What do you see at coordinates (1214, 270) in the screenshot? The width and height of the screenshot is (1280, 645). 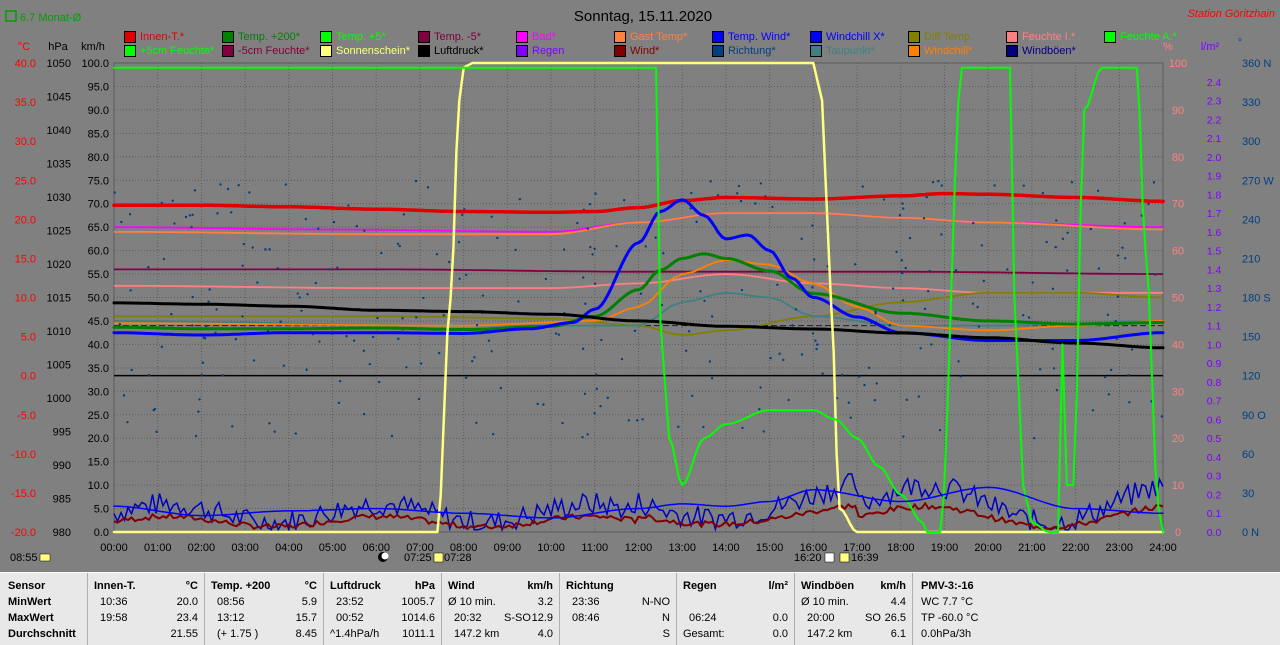 I see `rain-tick-label: 1.4` at bounding box center [1214, 270].